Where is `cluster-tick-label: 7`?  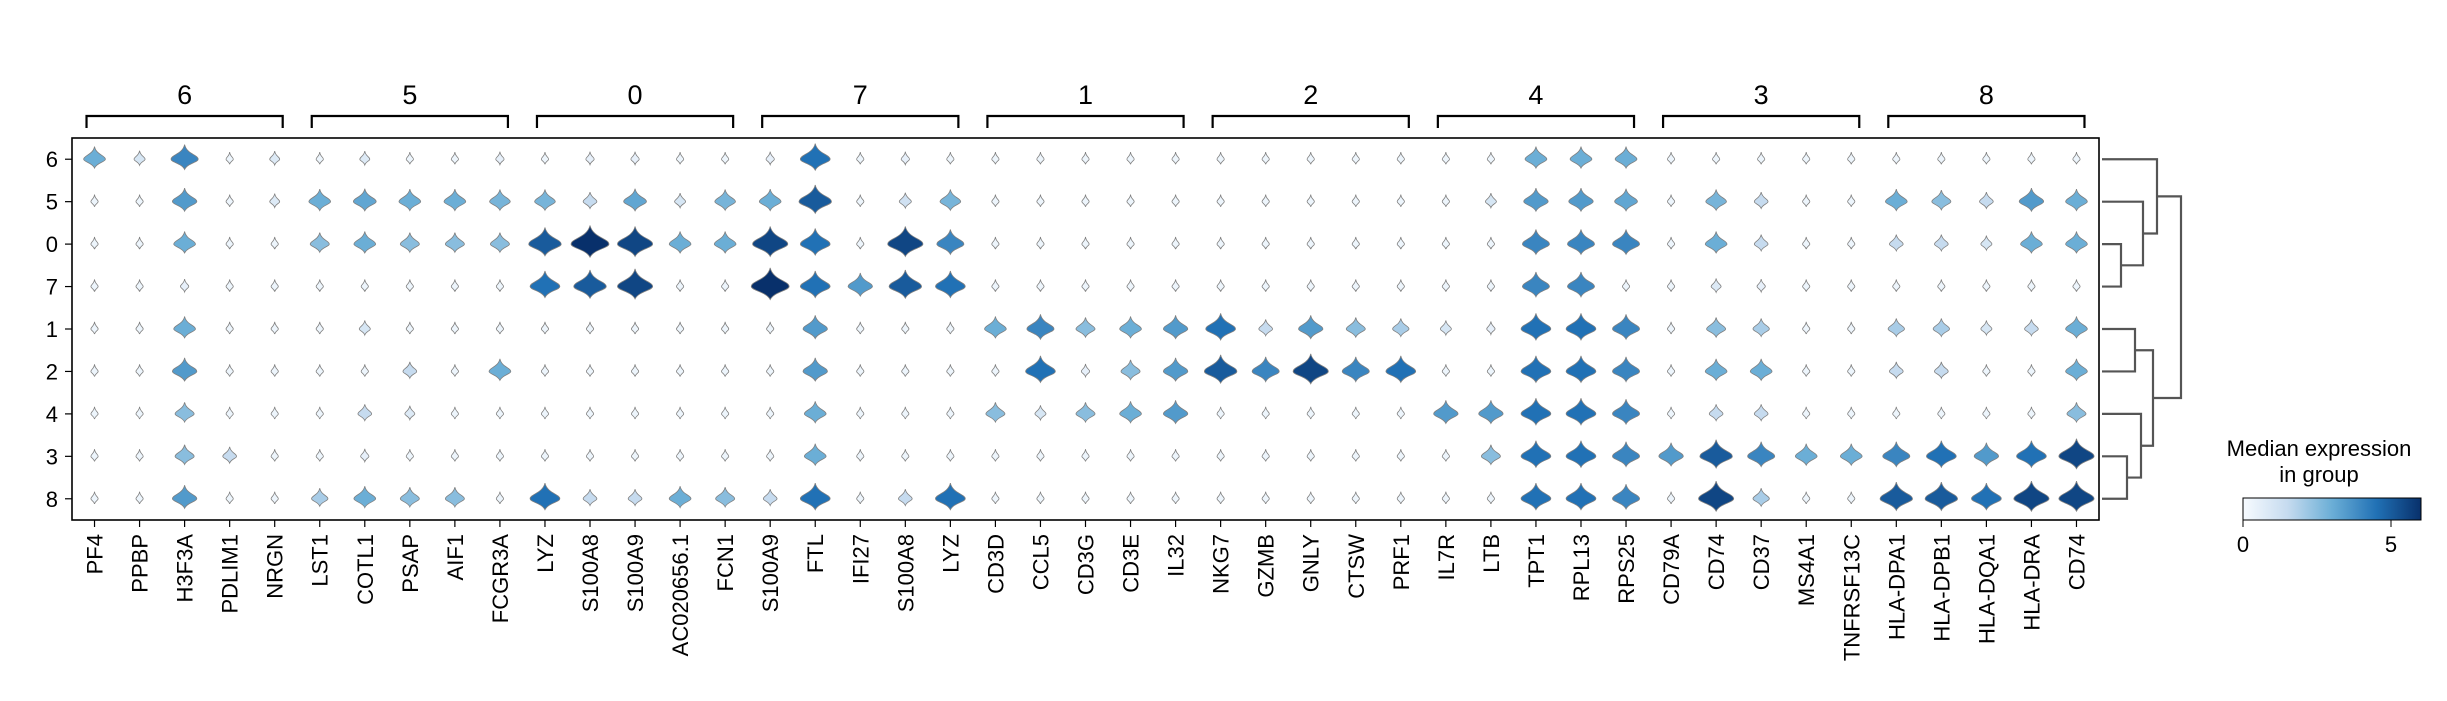
cluster-tick-label: 7 is located at coordinates (52, 287).